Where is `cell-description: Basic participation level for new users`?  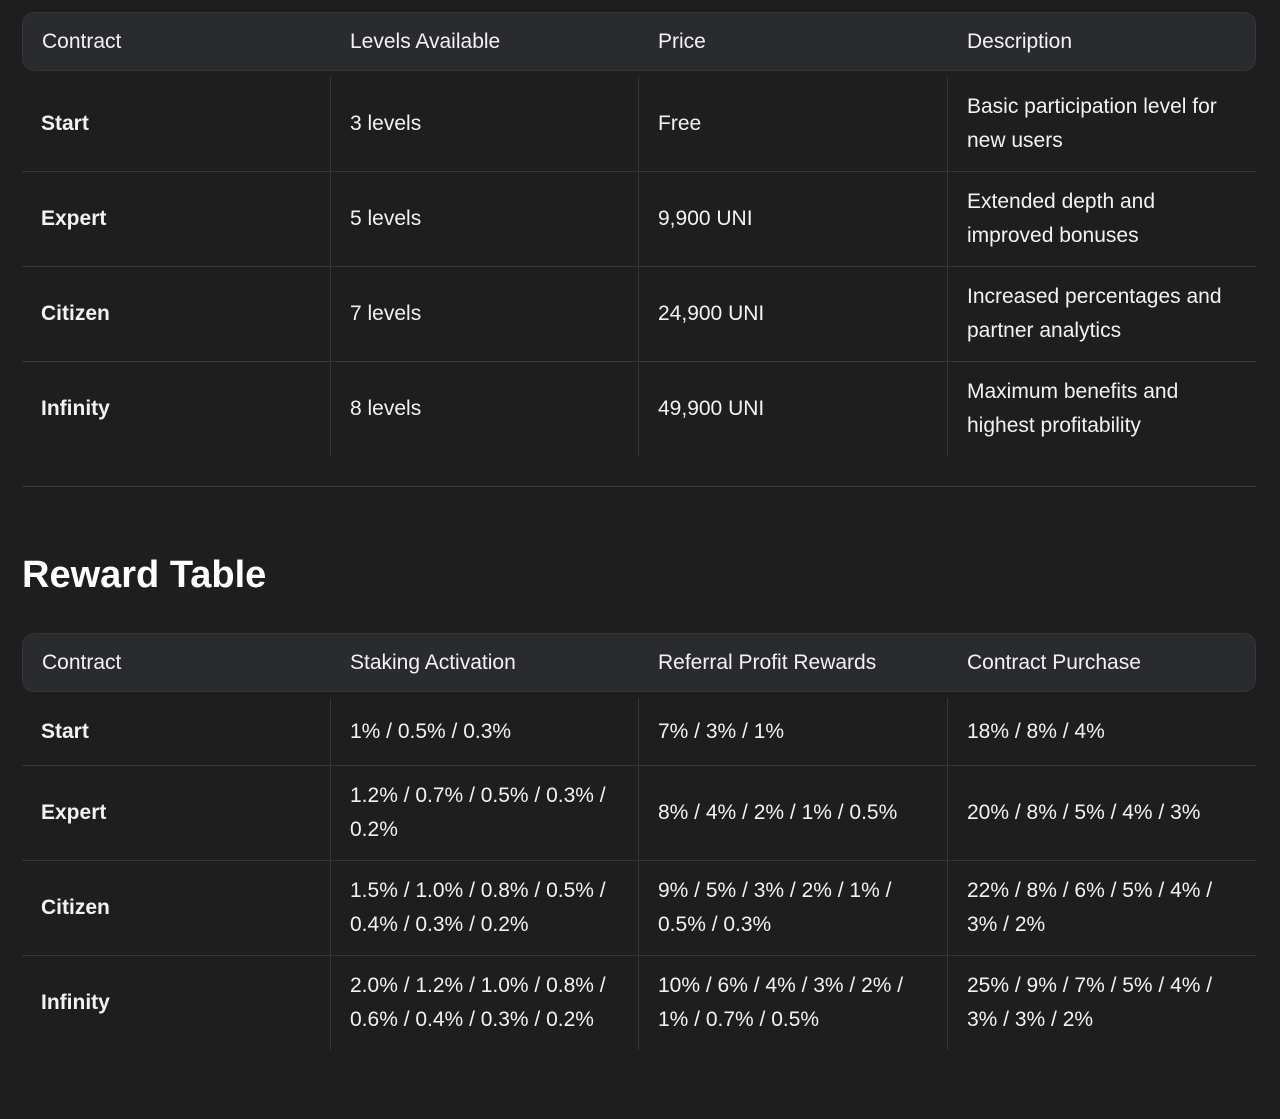 cell-description: Basic participation level for new users is located at coordinates (1101, 124).